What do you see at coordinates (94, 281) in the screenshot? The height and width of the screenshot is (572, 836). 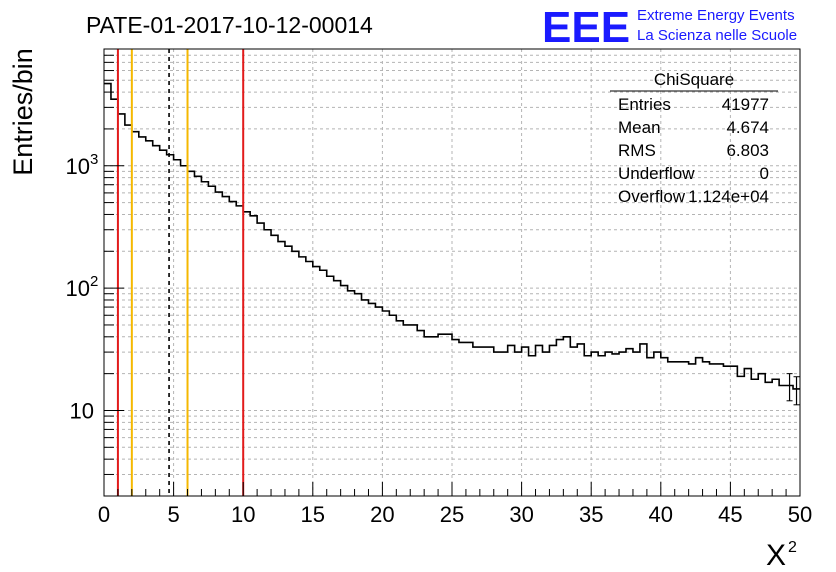 I see `y-tick-label-superscript: 2` at bounding box center [94, 281].